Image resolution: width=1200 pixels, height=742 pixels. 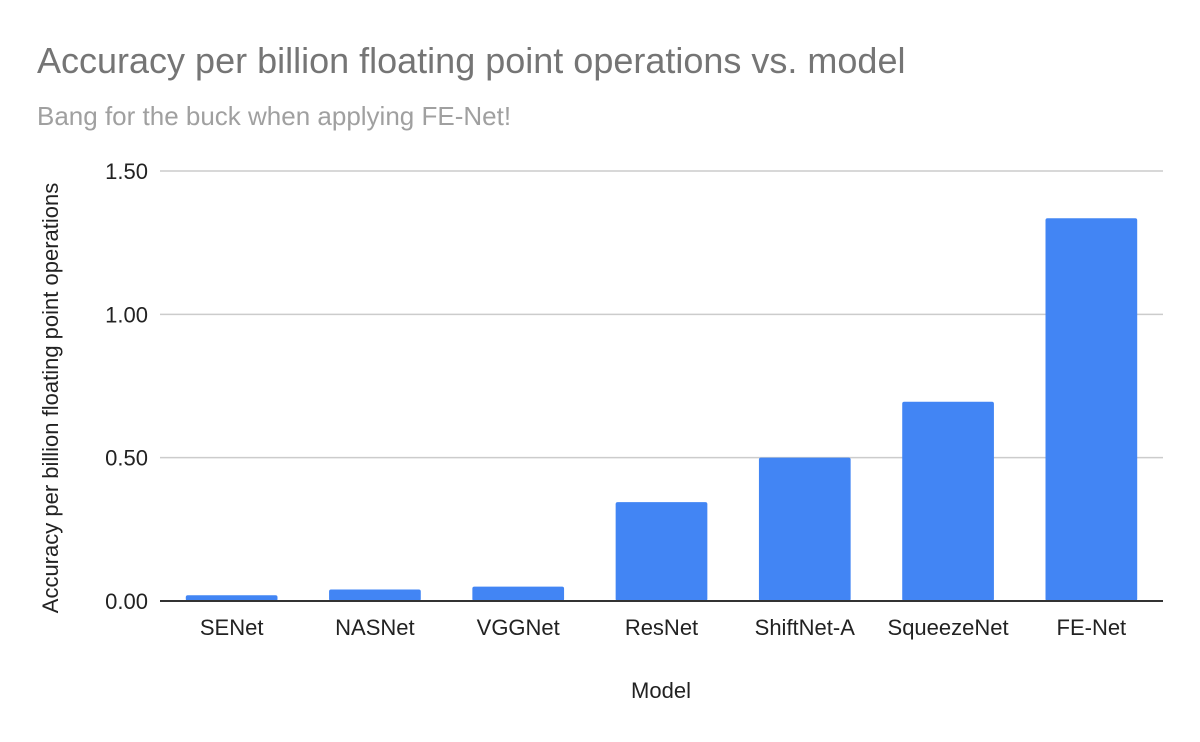 I want to click on chart-subtitle: Bang for the buck when applying FE-Net!, so click(x=274, y=116).